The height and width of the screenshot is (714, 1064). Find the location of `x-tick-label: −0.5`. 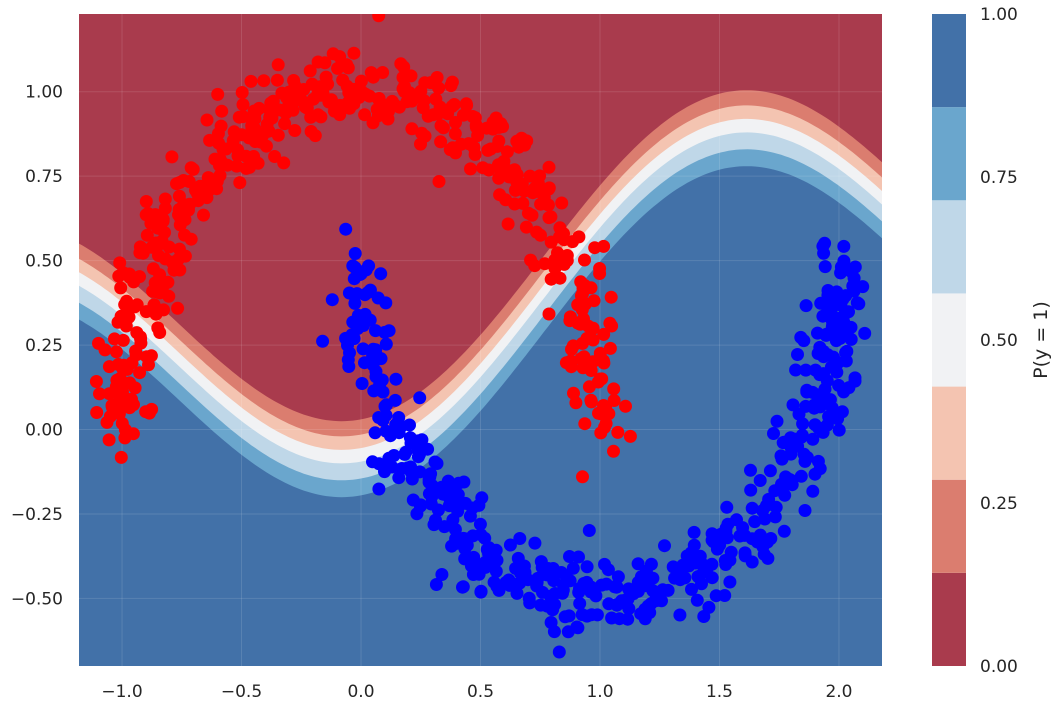

x-tick-label: −0.5 is located at coordinates (241, 692).